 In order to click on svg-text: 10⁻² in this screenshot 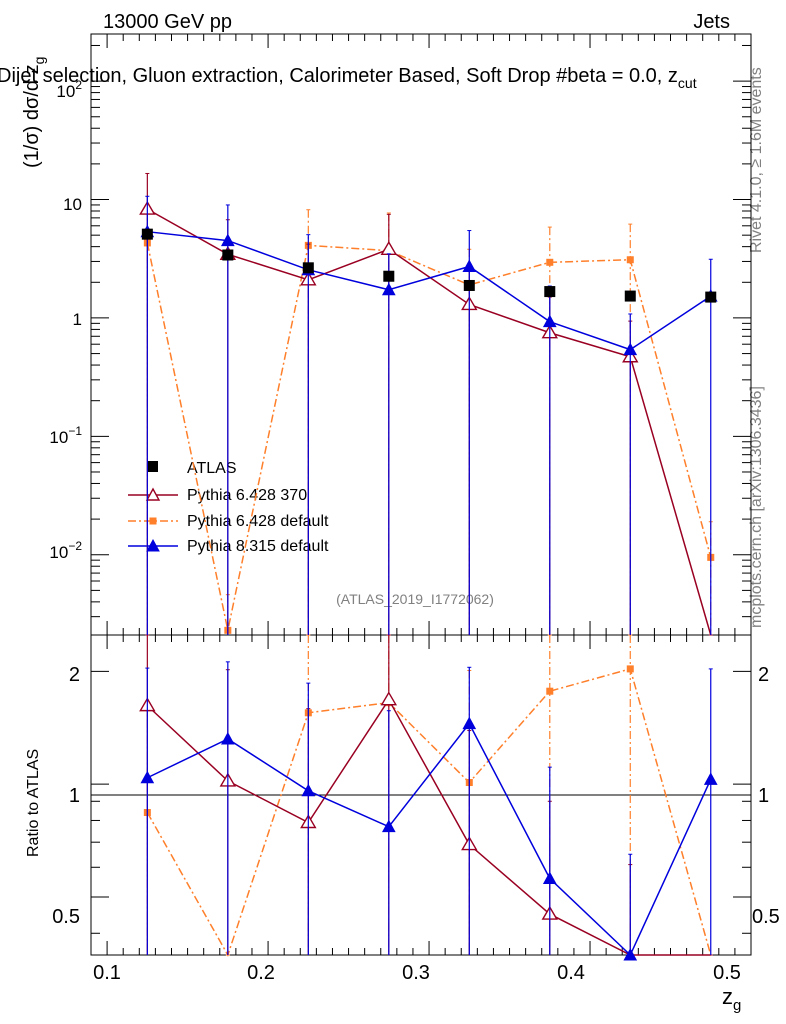, I will do `click(65, 550)`.